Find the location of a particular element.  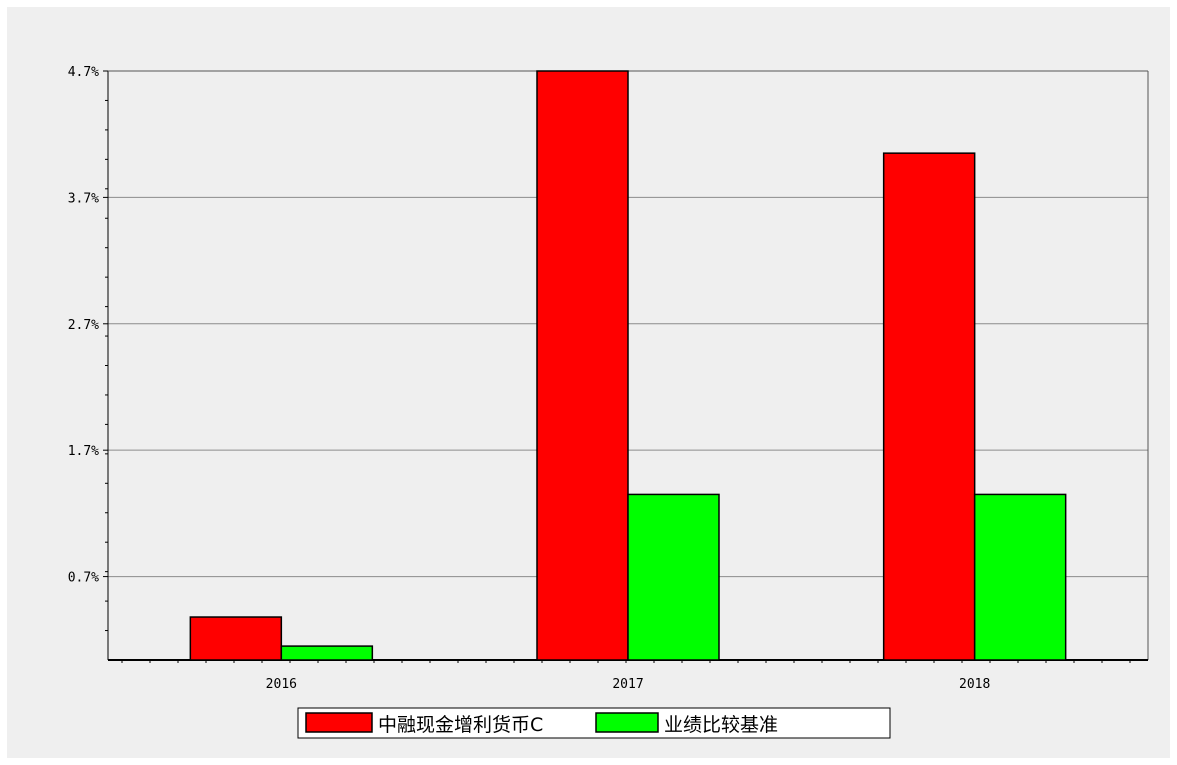

bar-fund-2018 is located at coordinates (929, 406).